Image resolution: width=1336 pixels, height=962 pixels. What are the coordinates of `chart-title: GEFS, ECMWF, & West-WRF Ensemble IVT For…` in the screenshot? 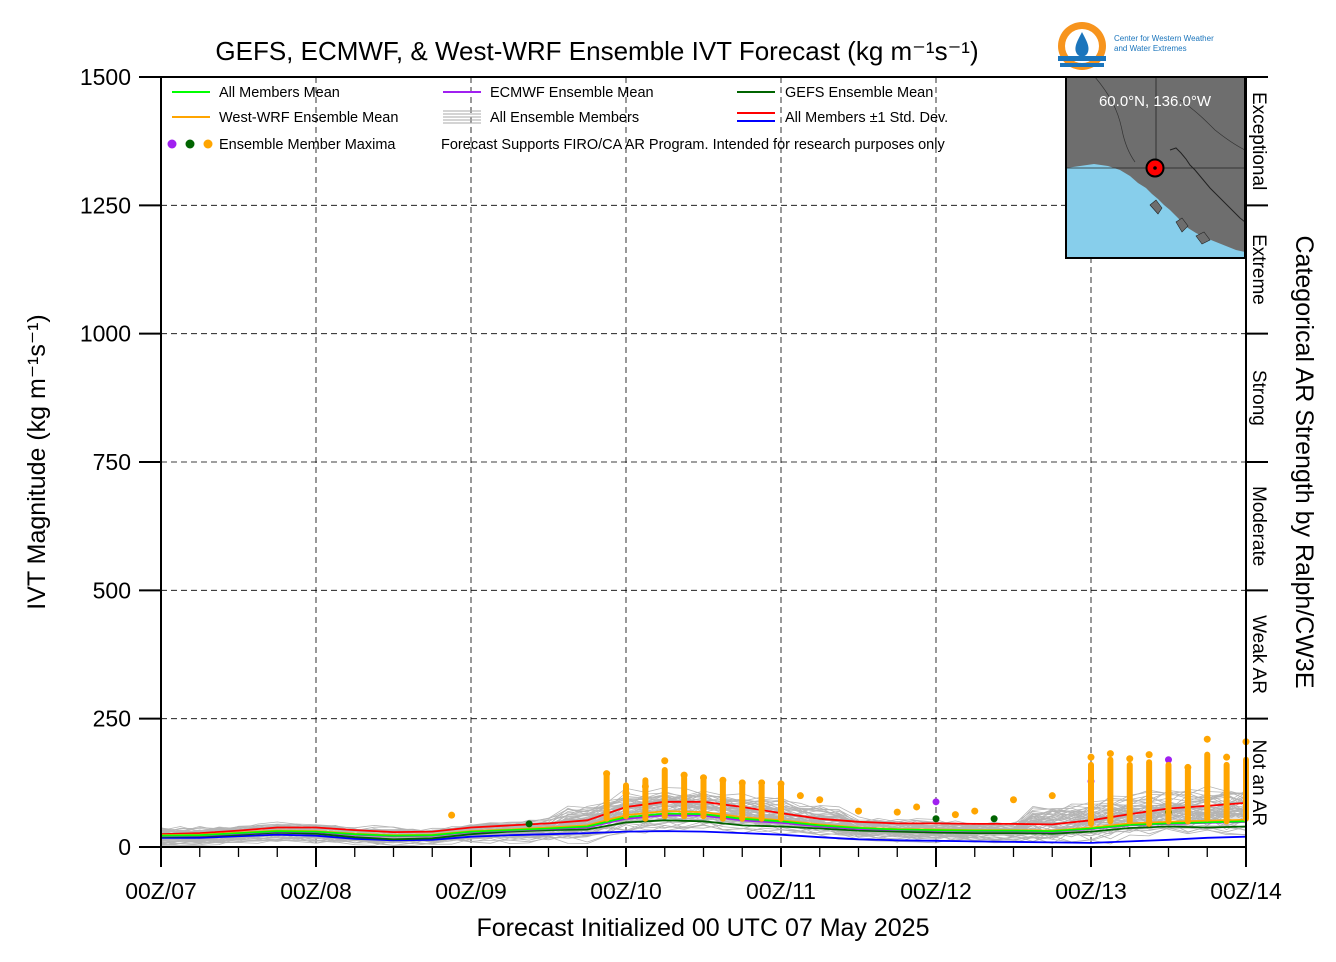 It's located at (596, 51).